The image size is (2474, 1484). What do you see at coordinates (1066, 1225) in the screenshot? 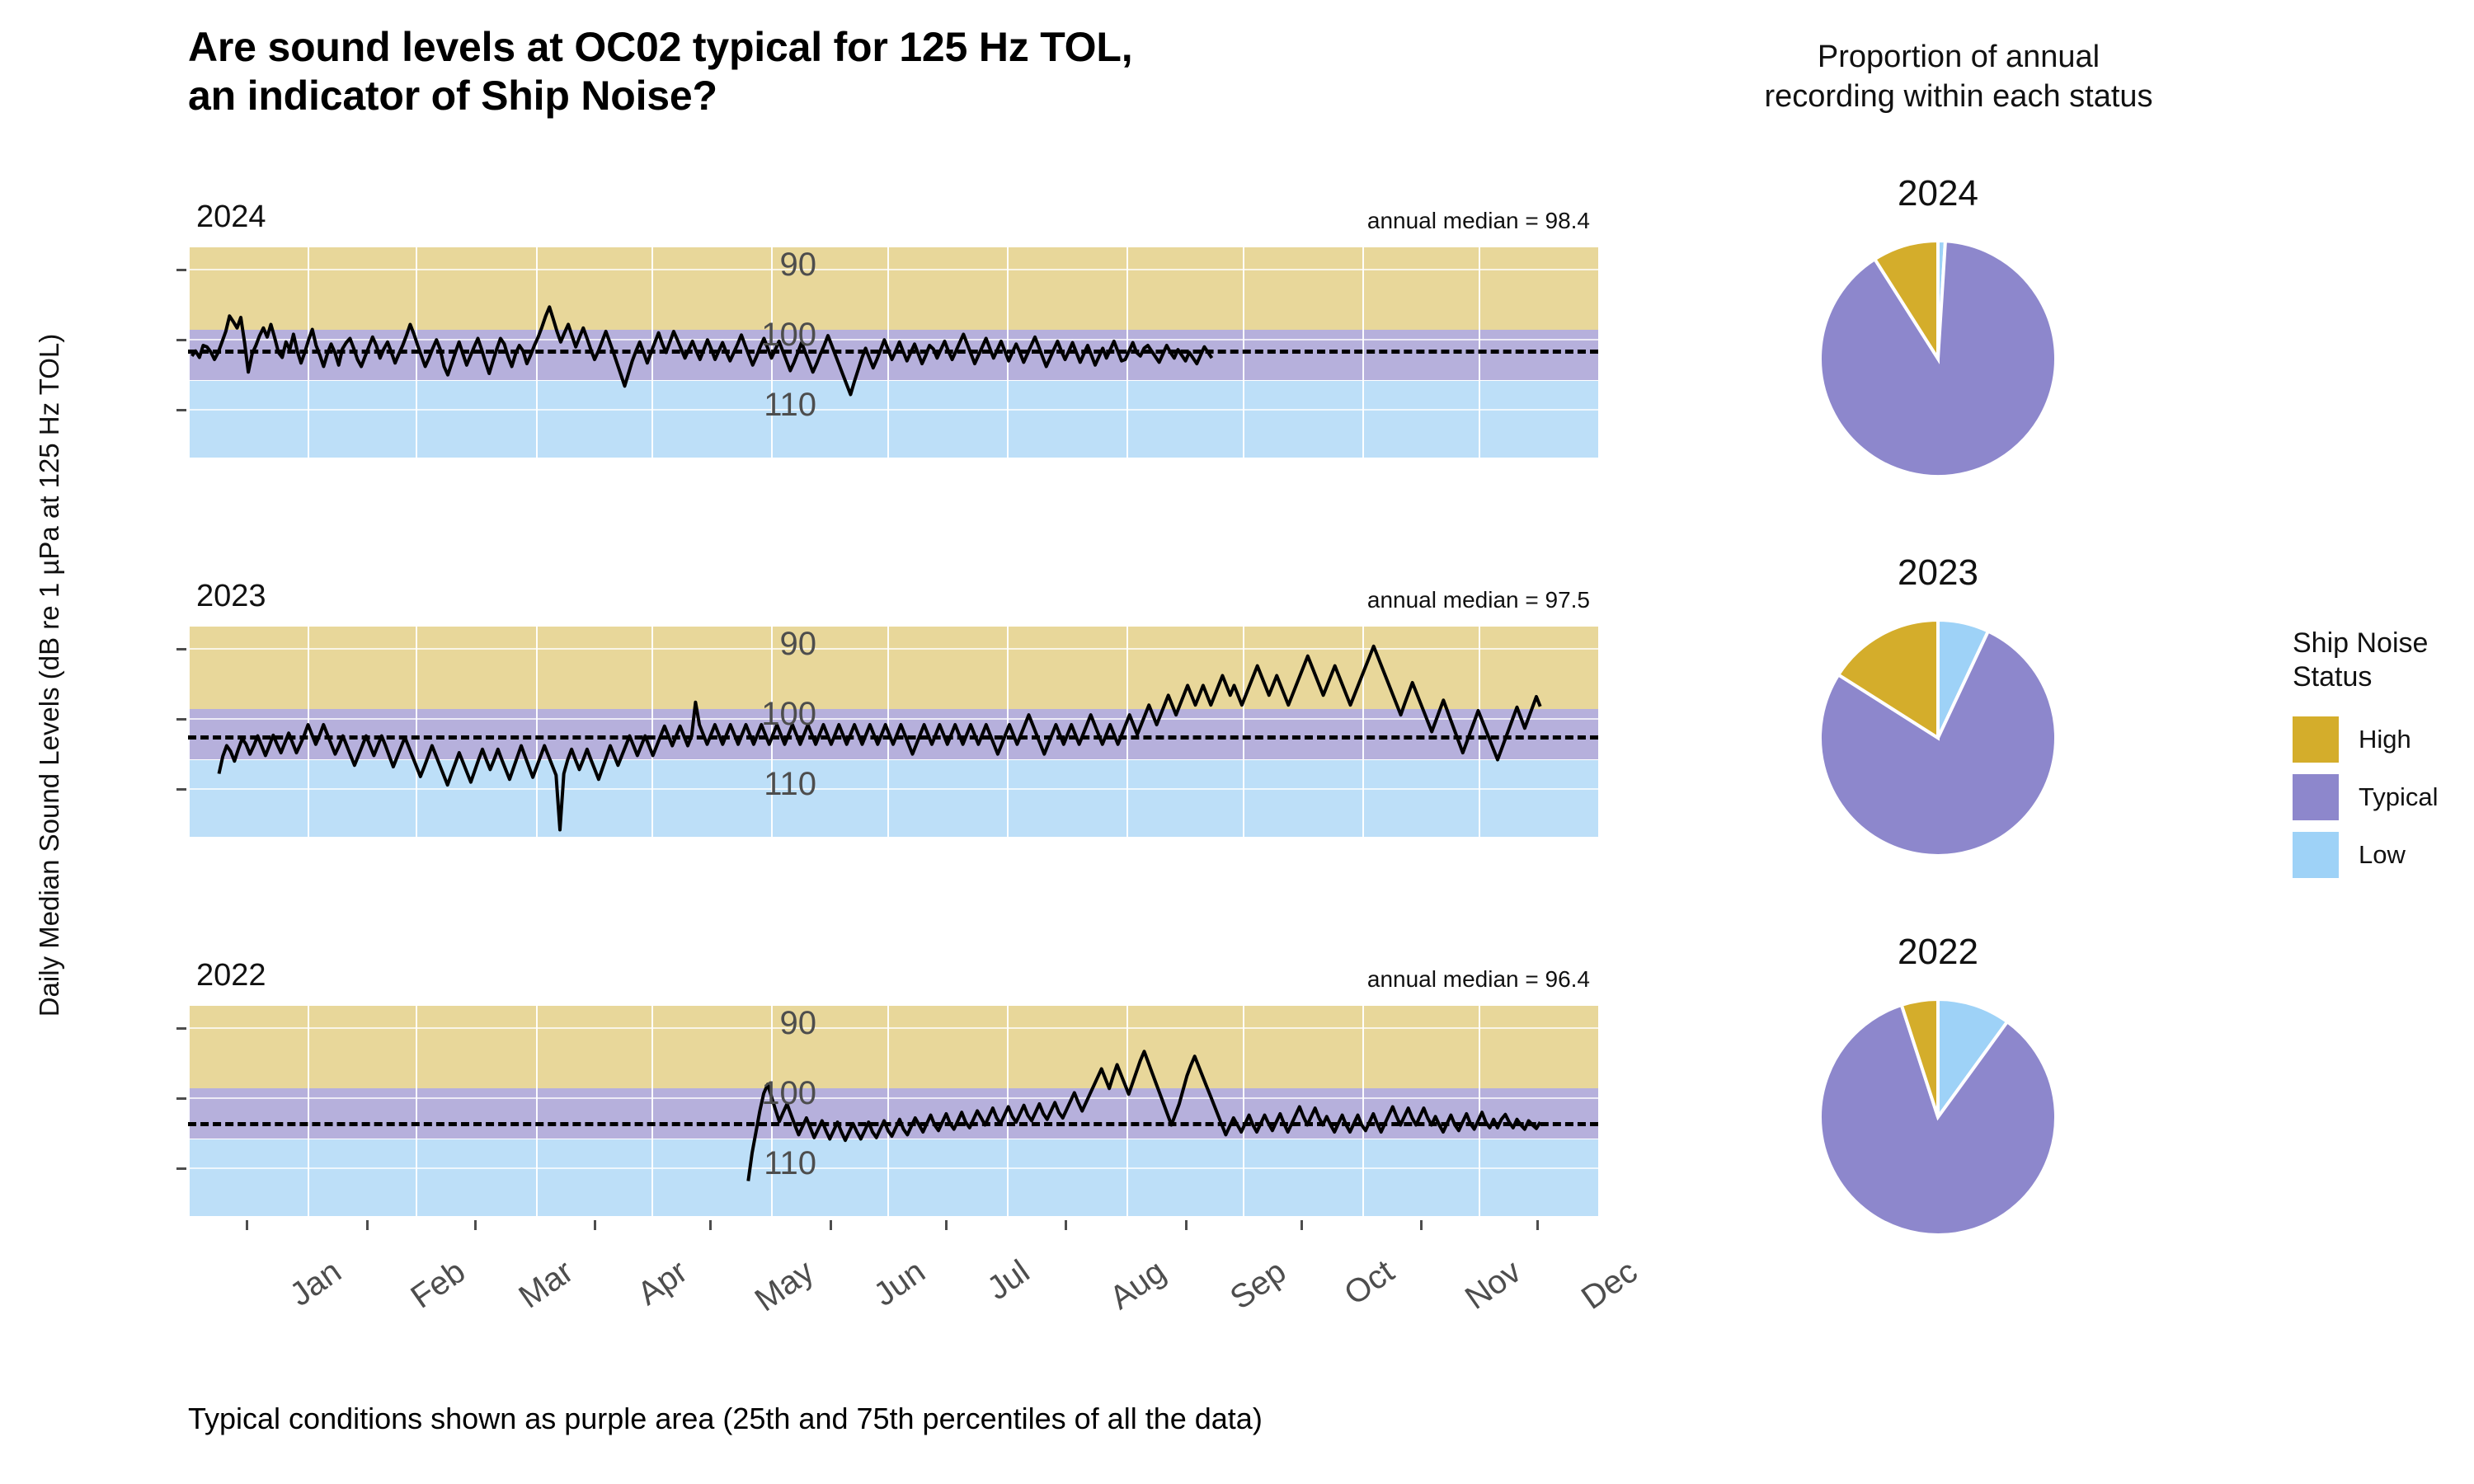
I see `x-tickmark-aug` at bounding box center [1066, 1225].